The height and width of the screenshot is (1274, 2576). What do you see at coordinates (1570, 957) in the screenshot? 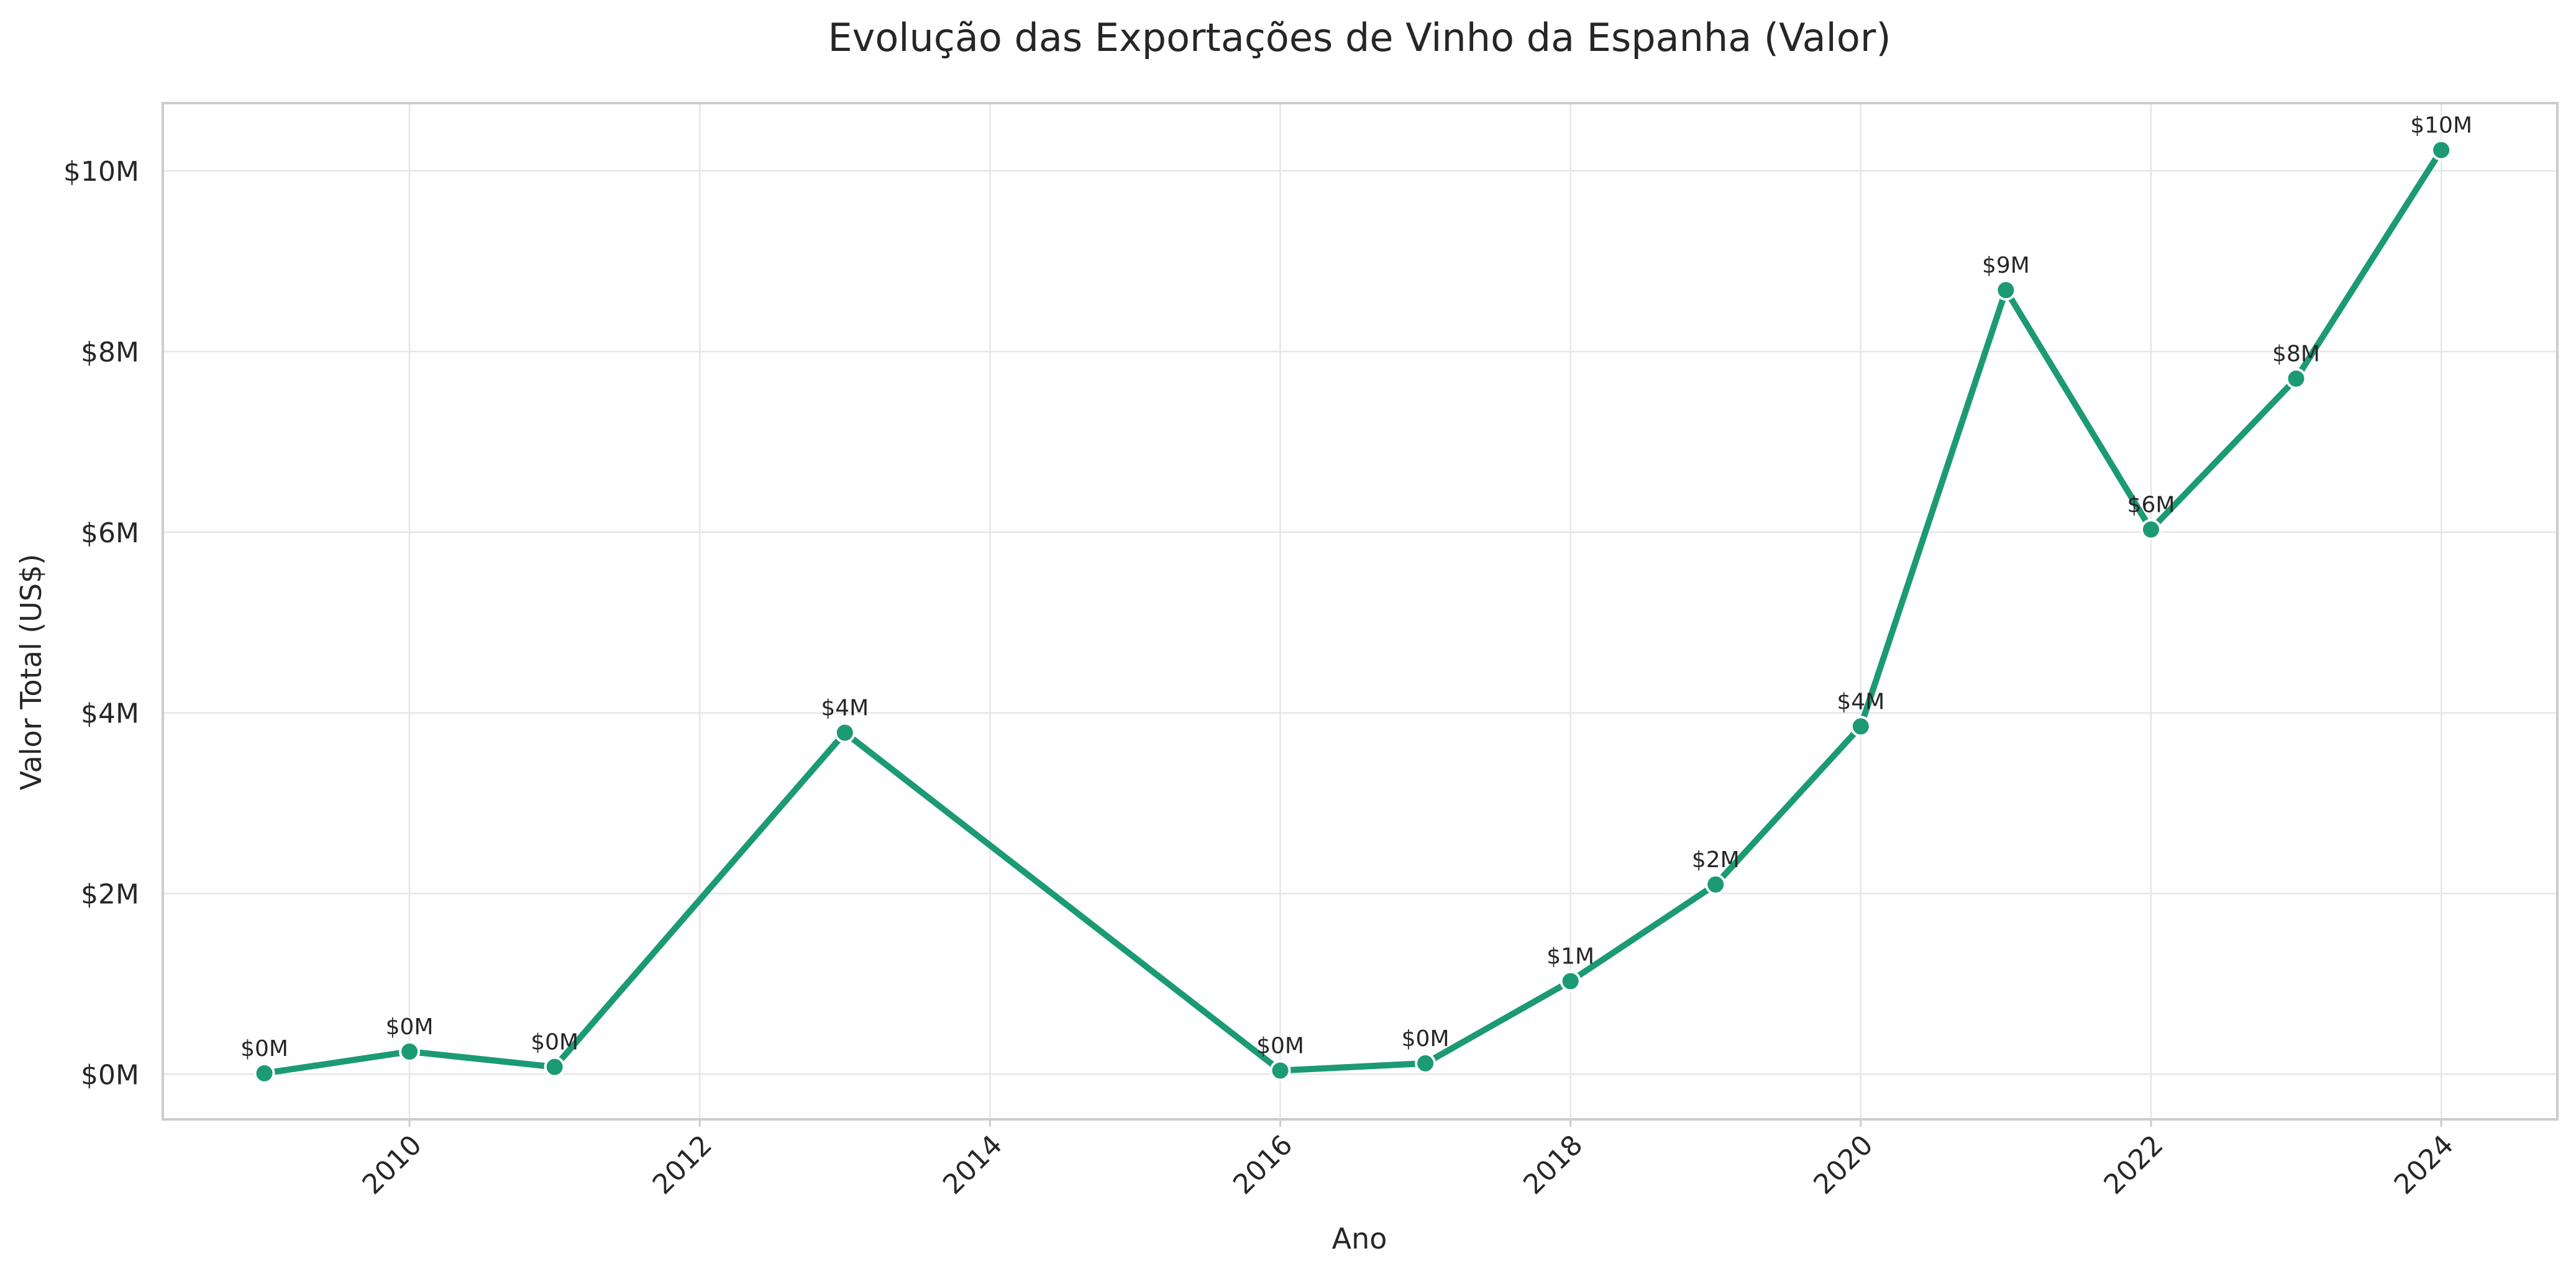
I see `data-label: $1M` at bounding box center [1570, 957].